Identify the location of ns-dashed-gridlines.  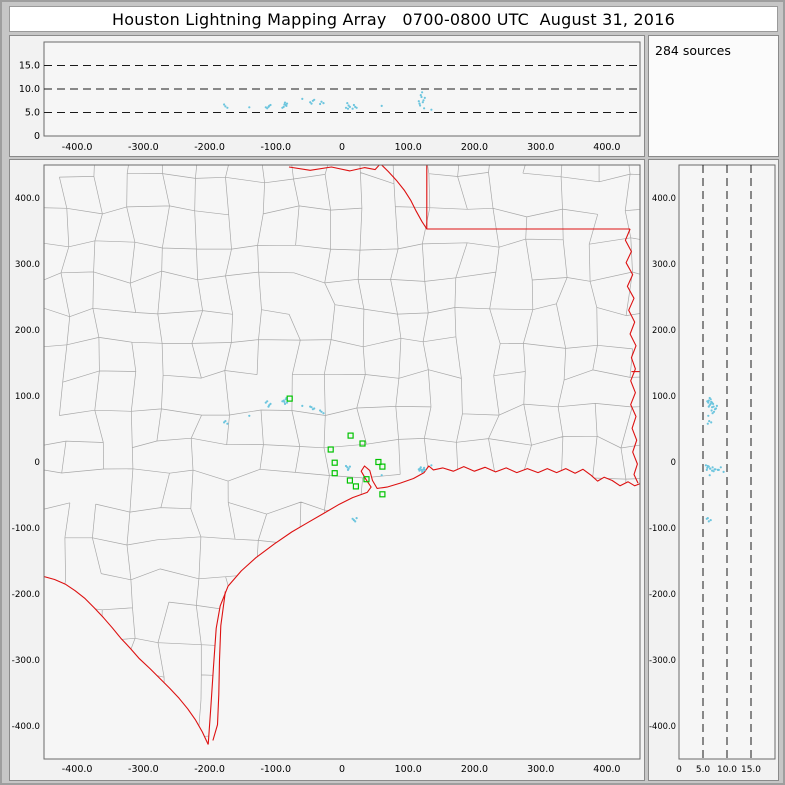
(727, 462).